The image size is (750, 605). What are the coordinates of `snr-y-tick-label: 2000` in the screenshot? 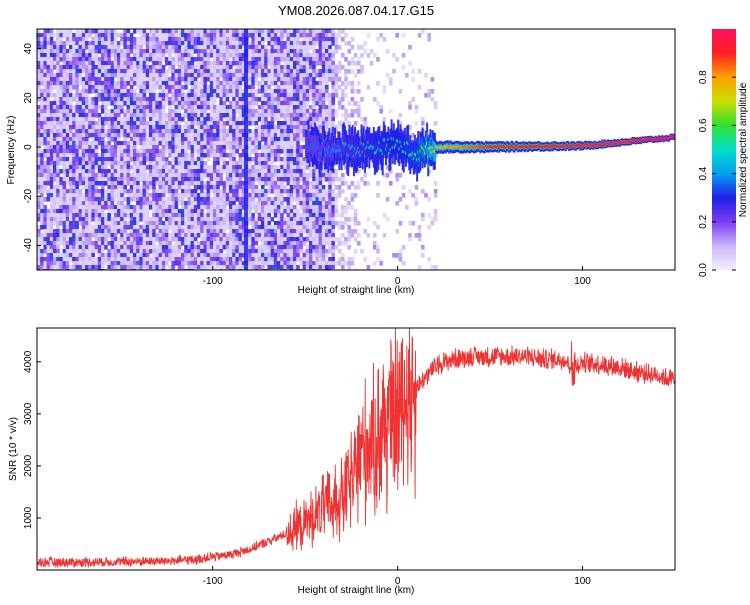 It's located at (28, 465).